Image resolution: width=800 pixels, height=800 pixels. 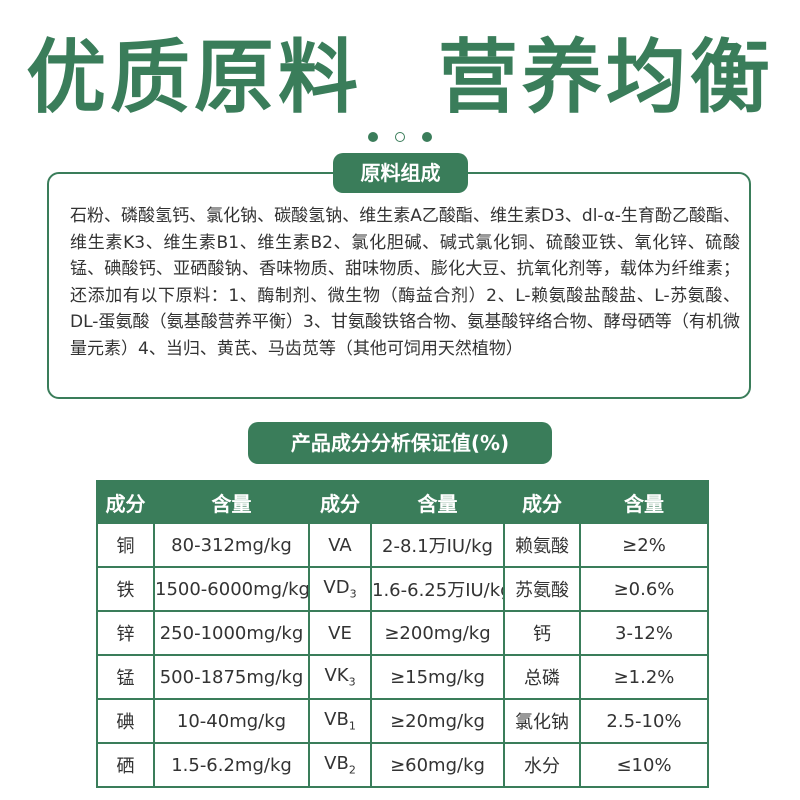 I want to click on headline-nutrition: 营养均衡, so click(x=605, y=77).